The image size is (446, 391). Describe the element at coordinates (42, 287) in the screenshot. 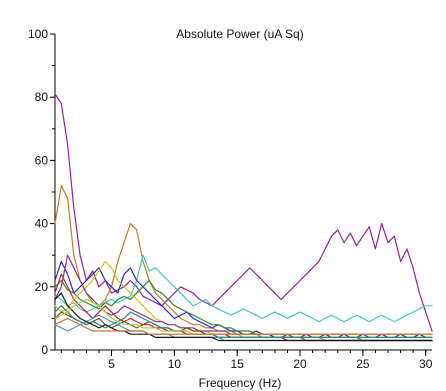

I see `y-tick-label: 20` at that location.